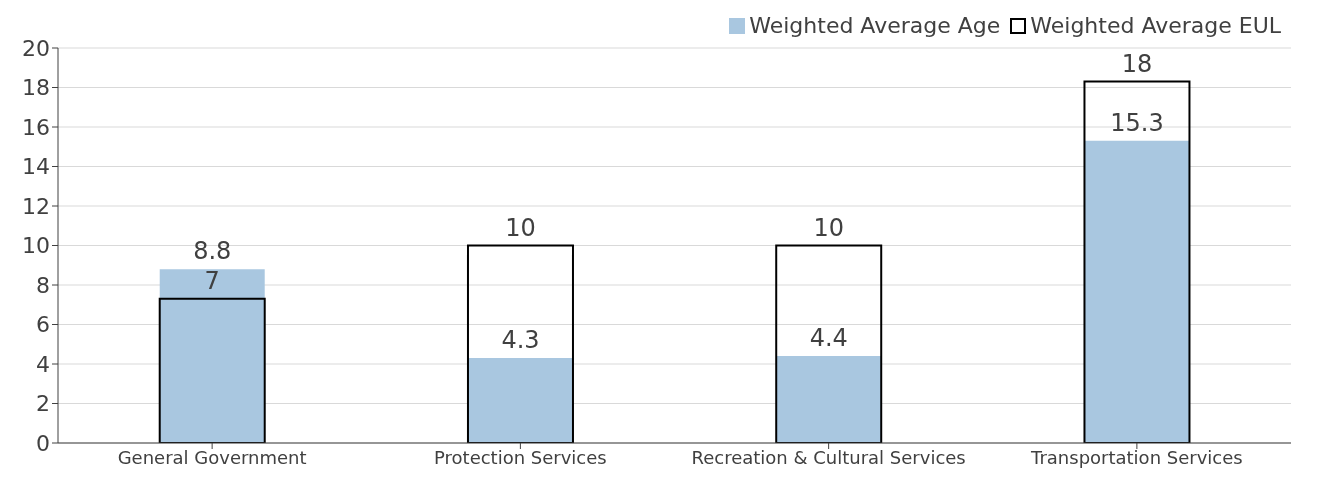 The height and width of the screenshot is (497, 1329). What do you see at coordinates (212, 457) in the screenshot?
I see `x-tick-label: General Government` at bounding box center [212, 457].